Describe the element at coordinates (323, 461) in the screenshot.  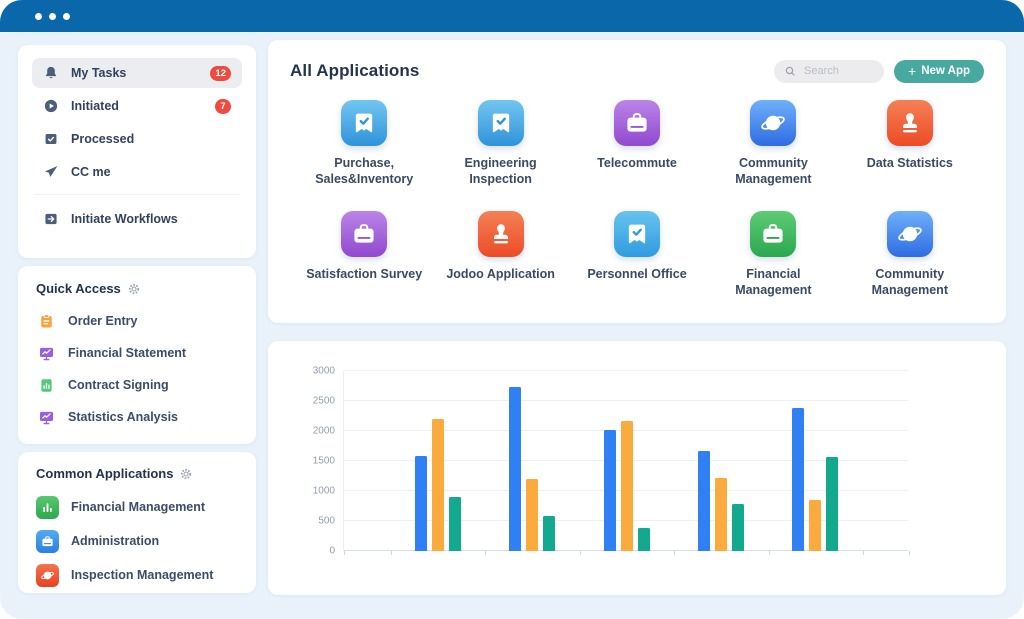
I see `y-axis-tick-label: 1500` at that location.